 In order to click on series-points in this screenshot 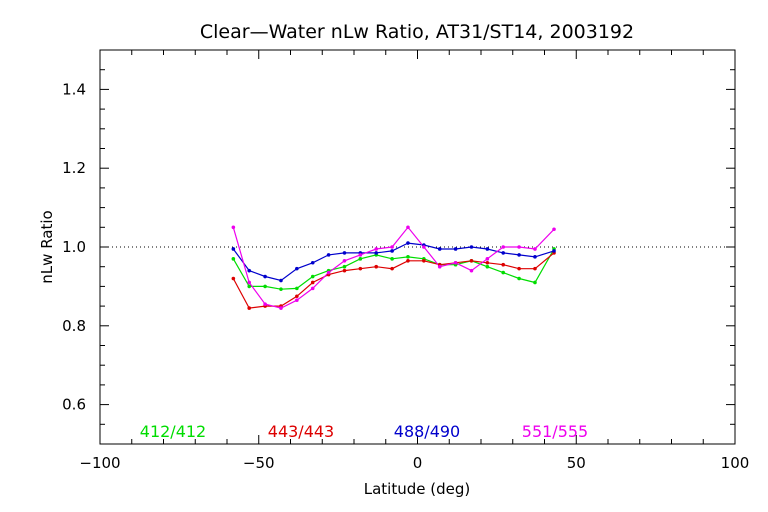, I will do `click(393, 267)`.